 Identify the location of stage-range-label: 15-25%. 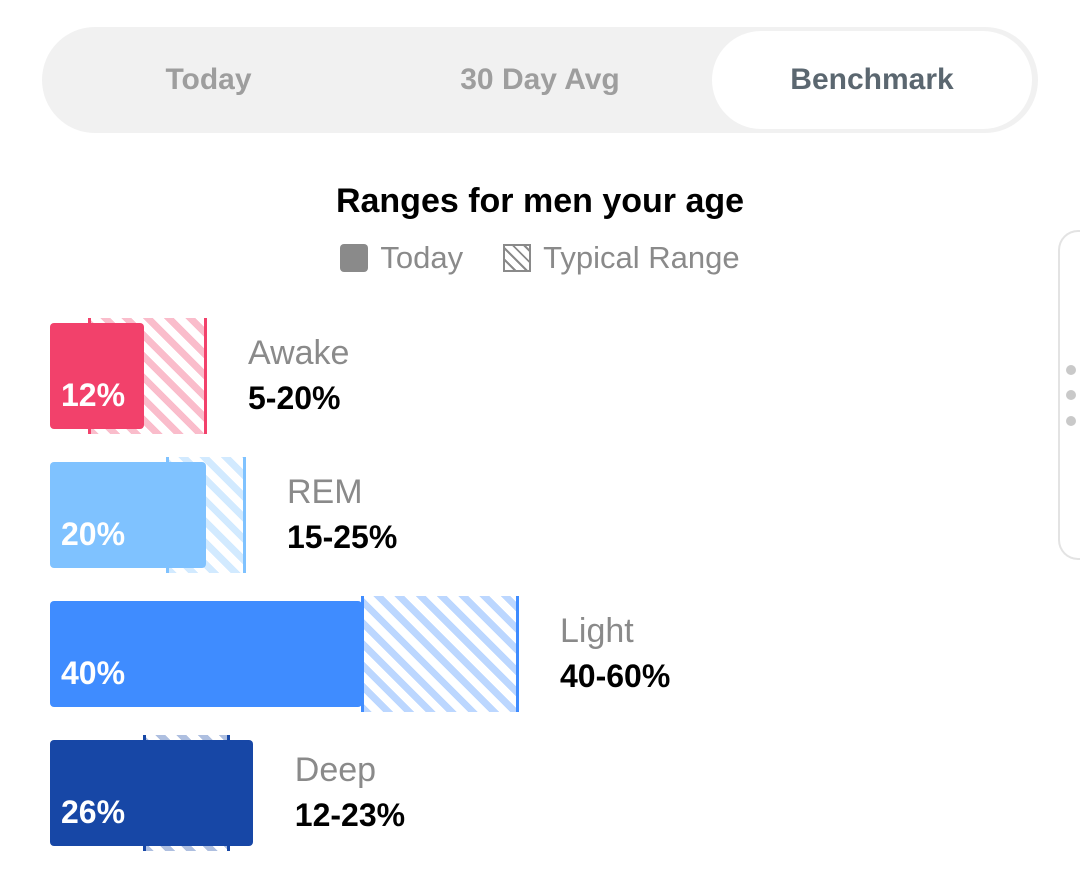
(342, 537).